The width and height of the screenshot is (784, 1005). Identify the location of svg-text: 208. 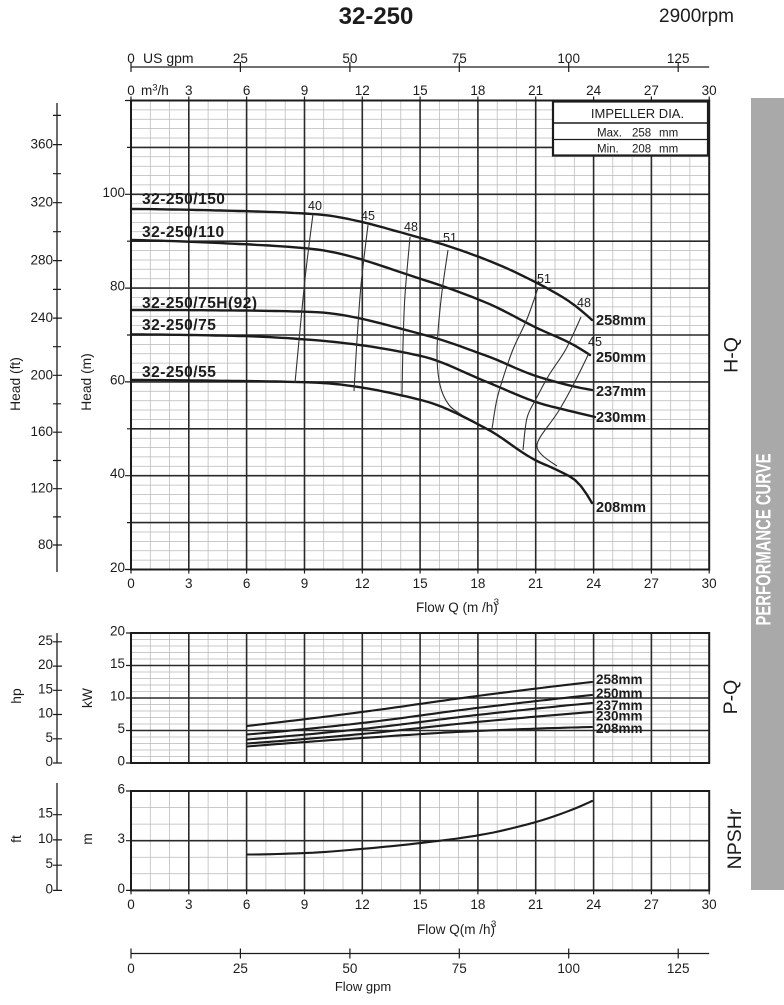
(641, 150).